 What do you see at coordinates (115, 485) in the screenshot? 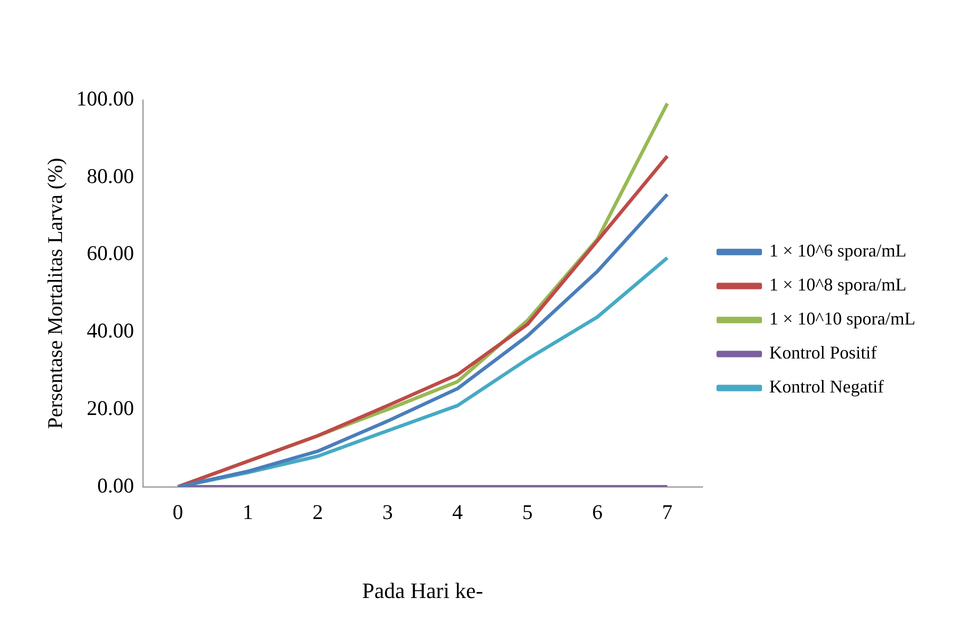
I see `y-tick-label: 0.00` at bounding box center [115, 485].